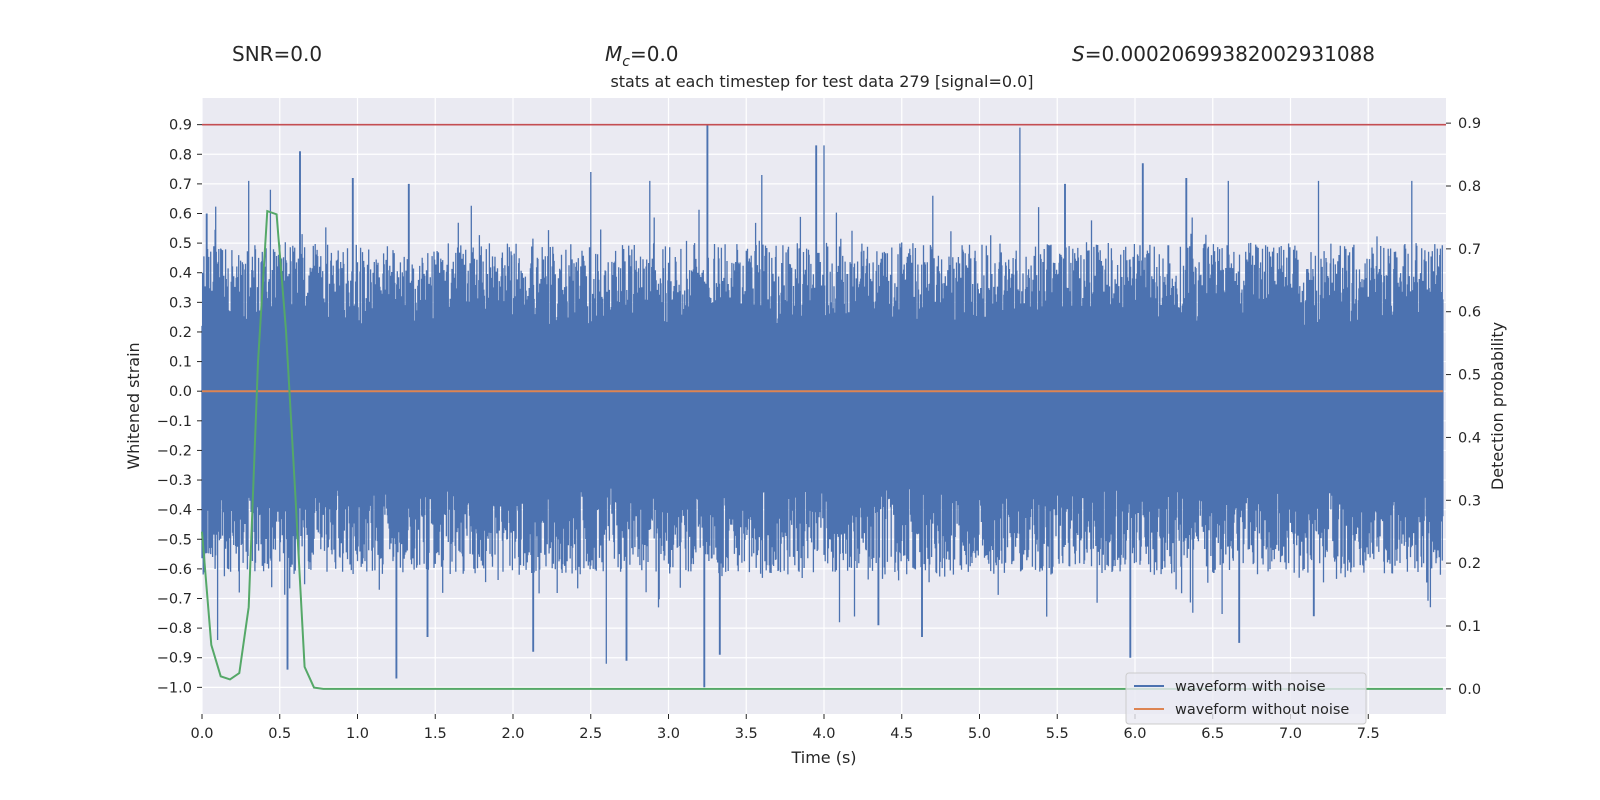 This screenshot has width=1600, height=800. I want to click on y-tick-label: 0.6, so click(180, 215).